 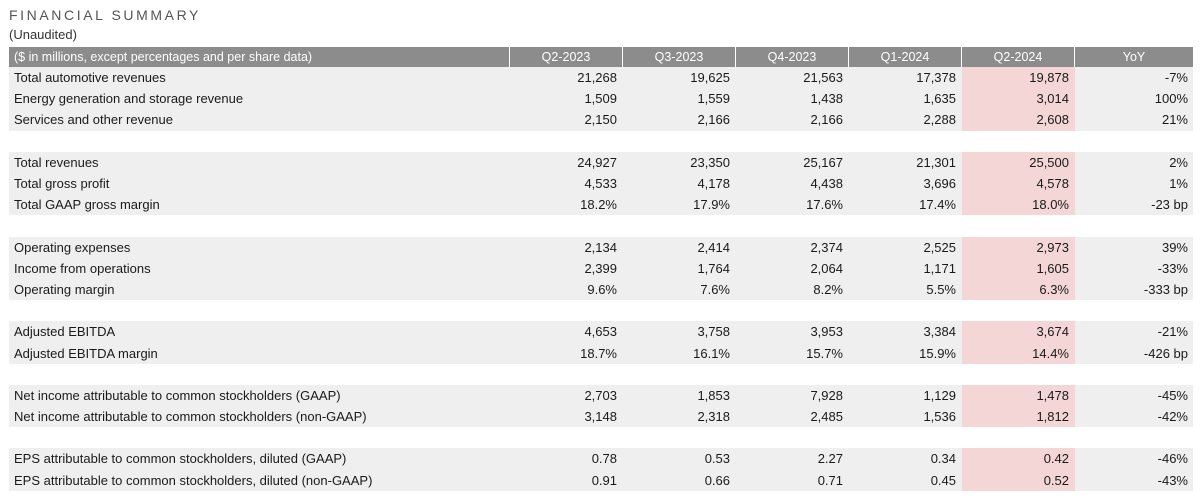 What do you see at coordinates (64, 289) in the screenshot?
I see `row-label: Operating margin` at bounding box center [64, 289].